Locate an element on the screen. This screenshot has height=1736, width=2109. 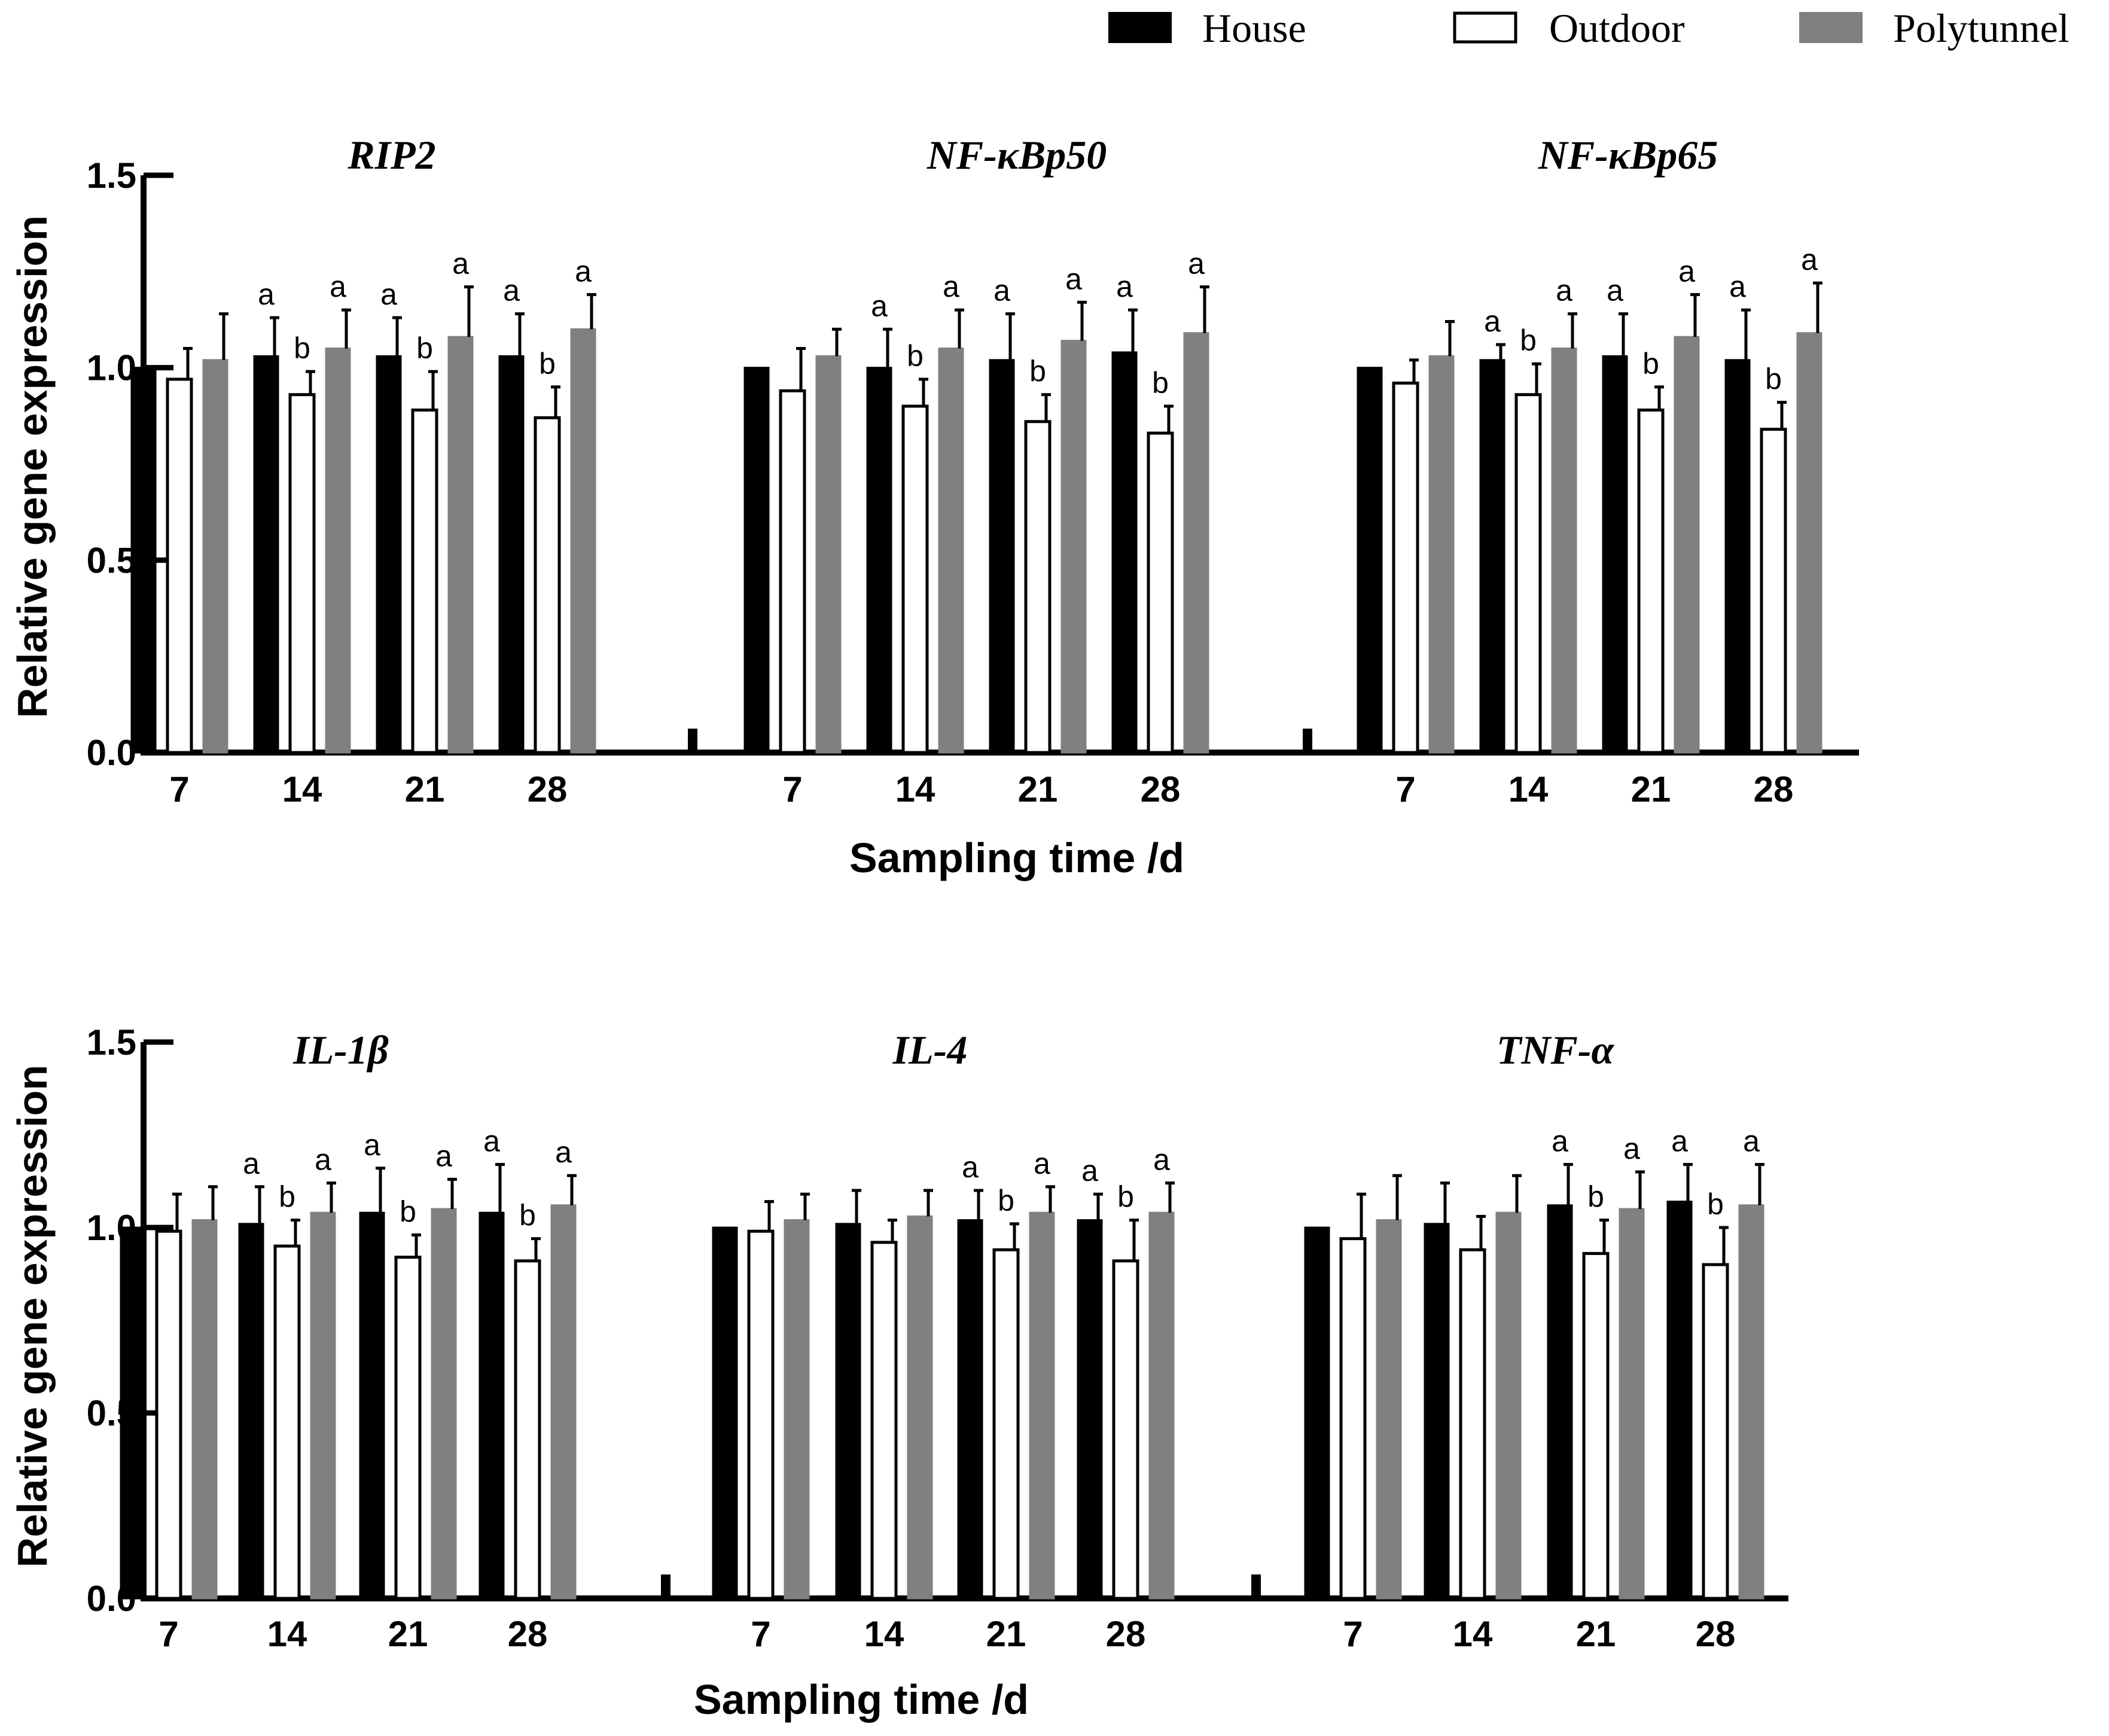
legend: House Outdoor Polytunnel is located at coordinates (1589, 28).